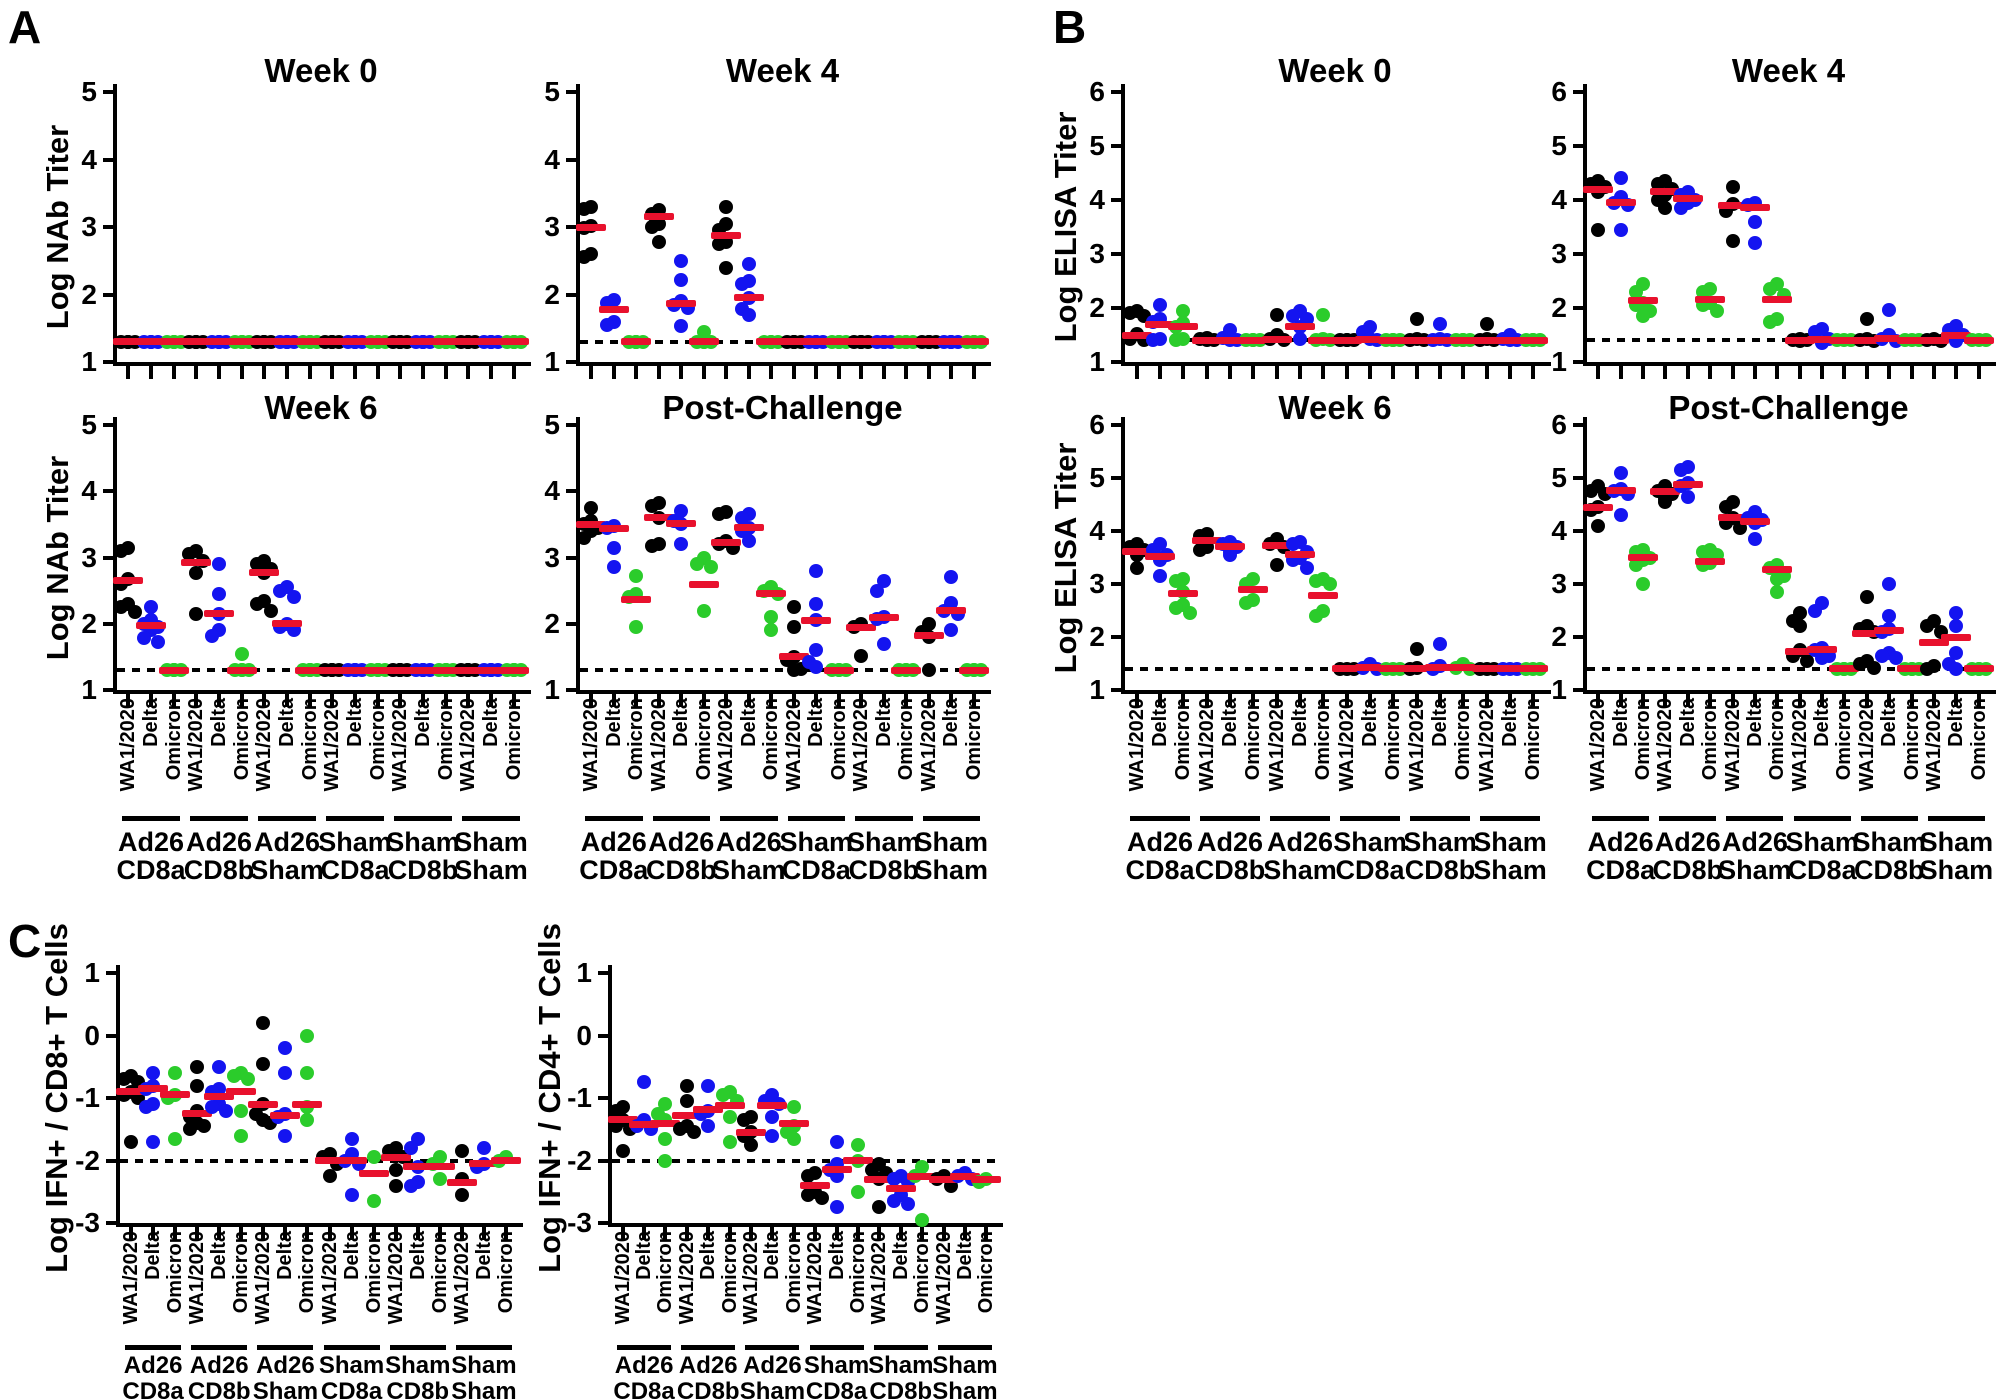 This screenshot has width=2000, height=1400. I want to click on y-axis-label: Log ELISA Titer, so click(1065, 557).